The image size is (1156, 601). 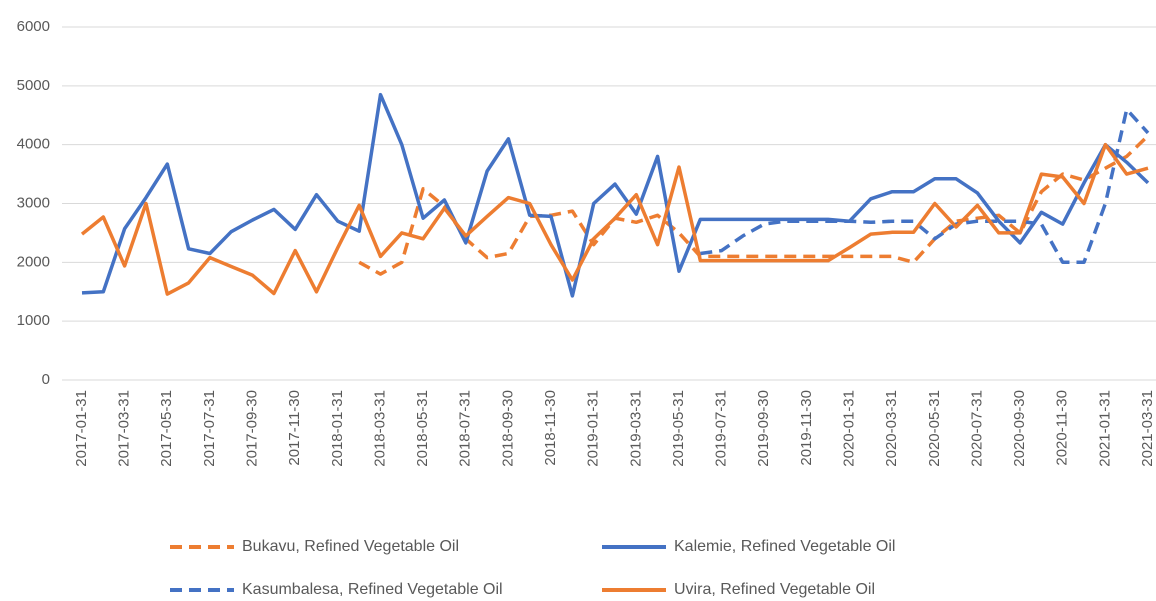 I want to click on x-tick-label: 2017-03-31, so click(x=124, y=428).